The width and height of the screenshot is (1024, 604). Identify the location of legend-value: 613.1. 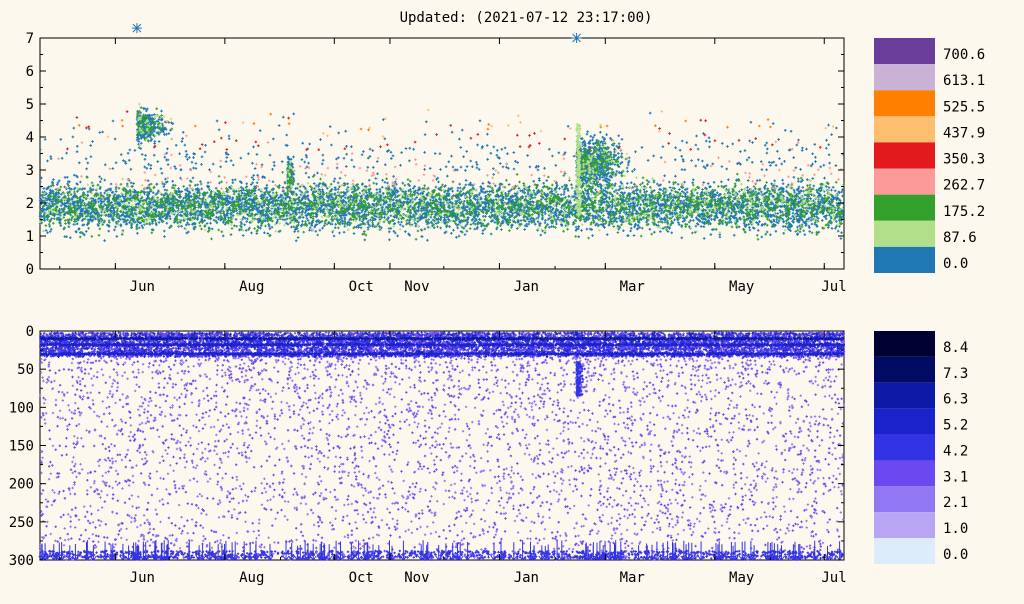
(964, 81).